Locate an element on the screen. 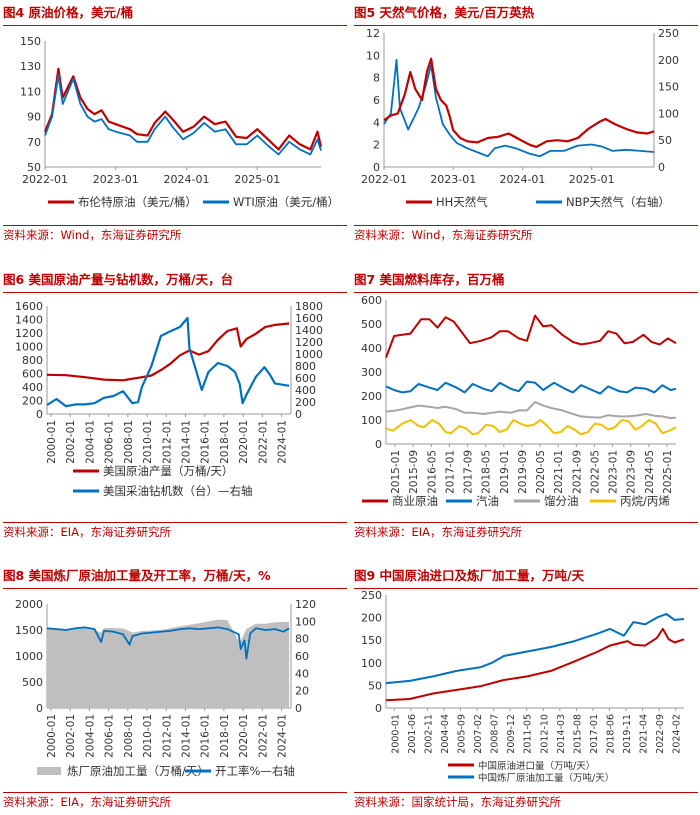 This screenshot has height=815, width=700. legend-label: 开工率%—右轴 is located at coordinates (255, 771).